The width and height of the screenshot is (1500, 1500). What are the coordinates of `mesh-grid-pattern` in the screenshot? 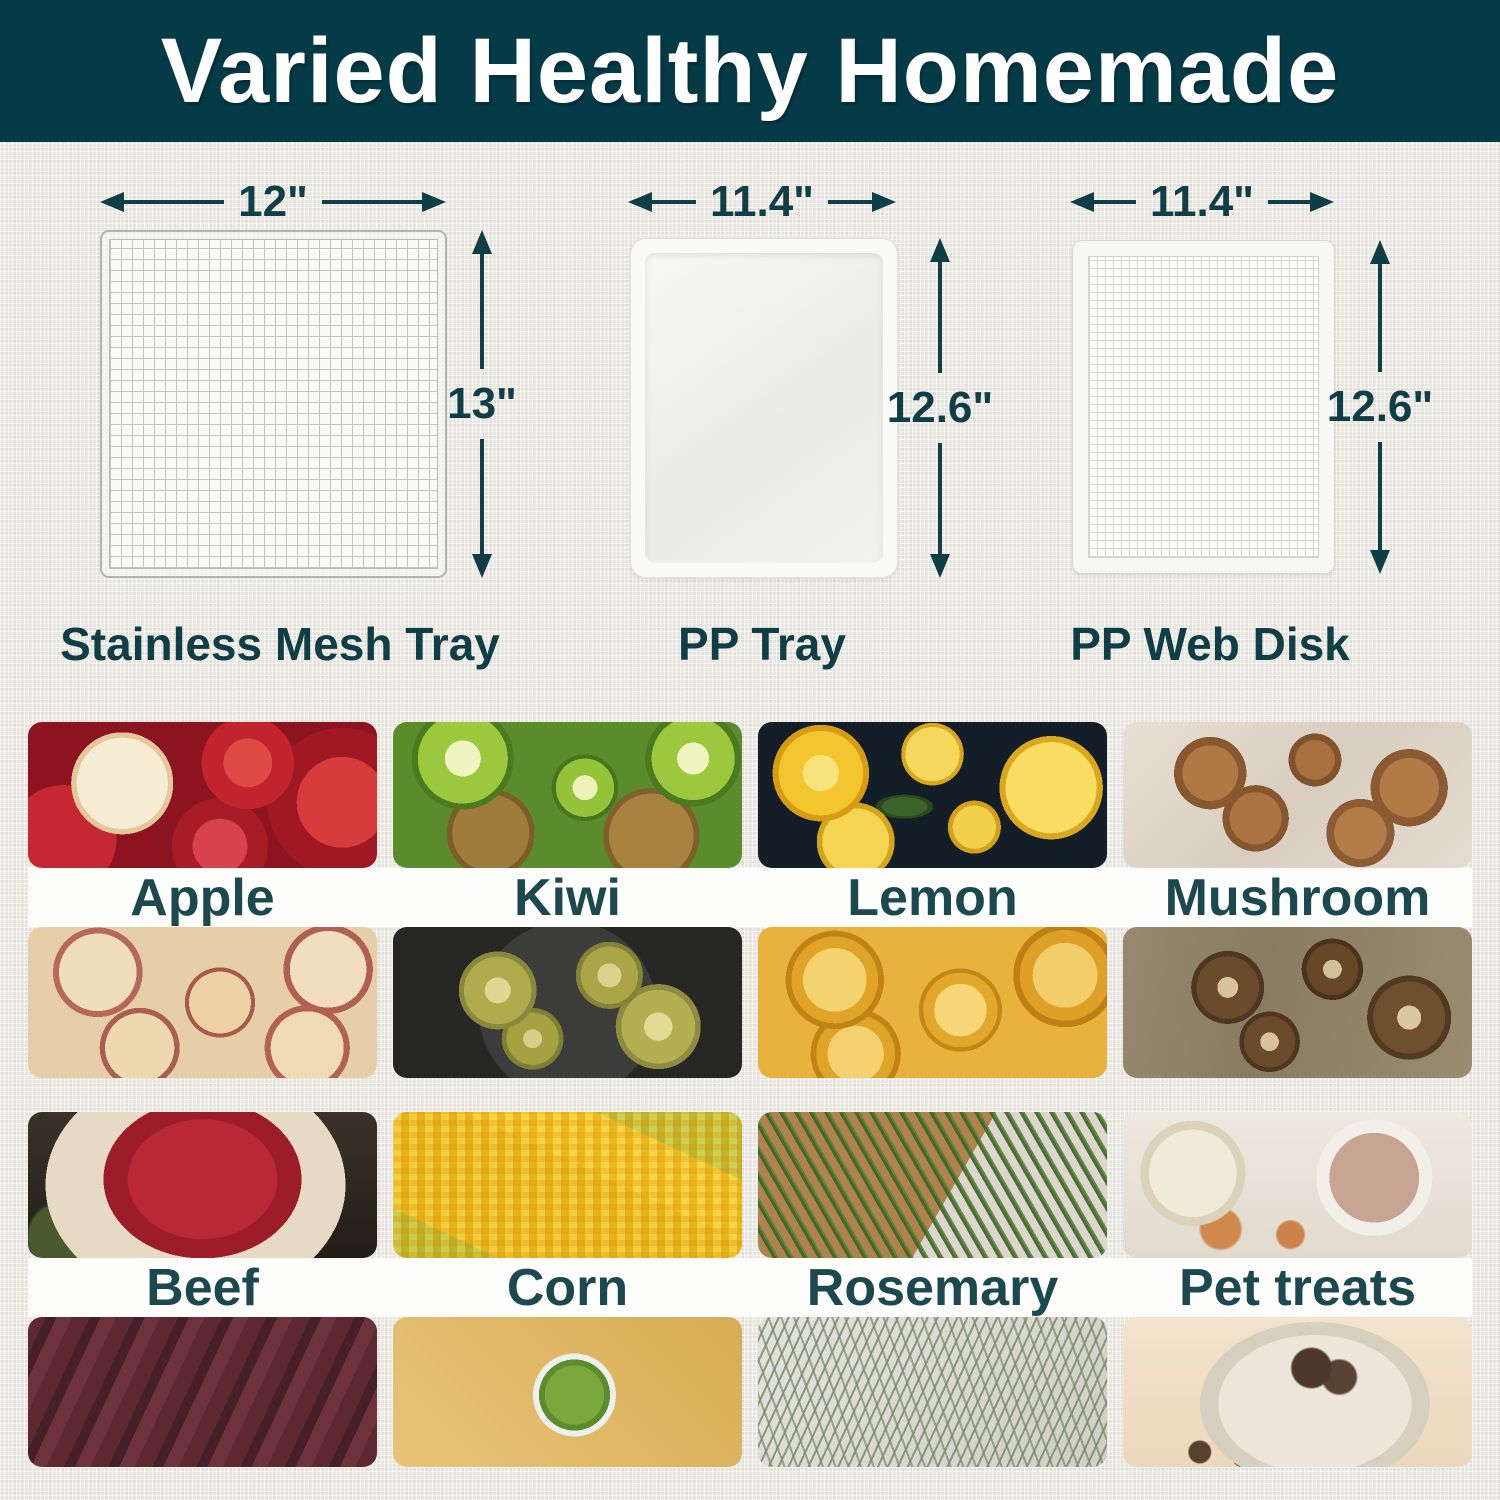 It's located at (273, 404).